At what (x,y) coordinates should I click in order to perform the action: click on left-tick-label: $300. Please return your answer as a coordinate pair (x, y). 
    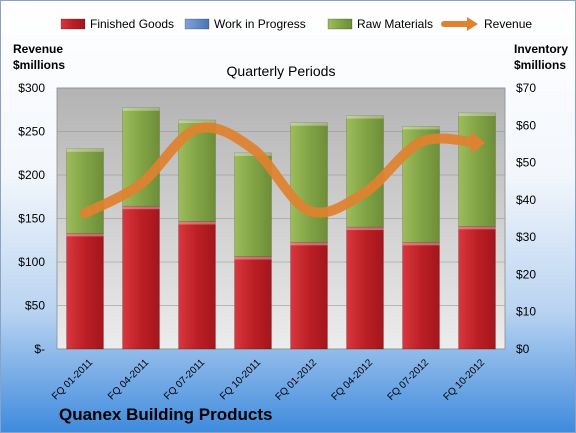
    Looking at the image, I should click on (31, 88).